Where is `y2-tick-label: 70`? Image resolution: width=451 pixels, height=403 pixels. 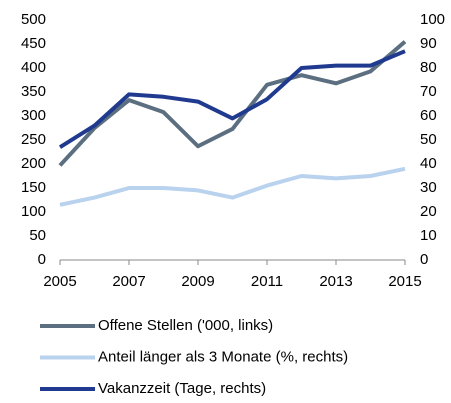
y2-tick-label: 70 is located at coordinates (428, 91).